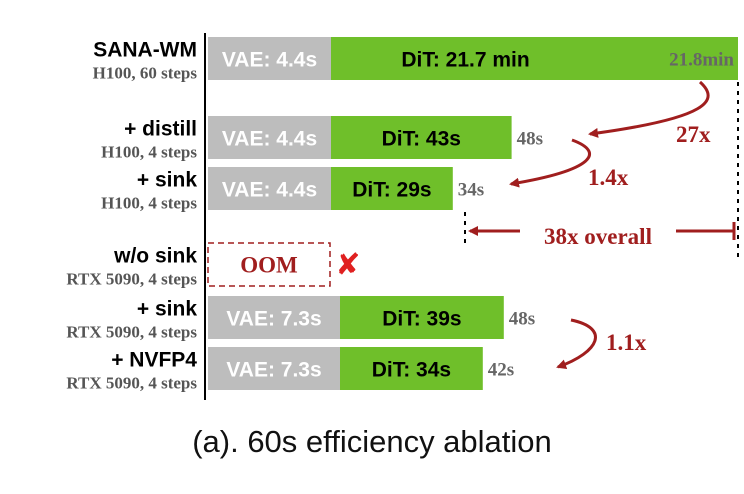  What do you see at coordinates (501, 370) in the screenshot?
I see `total-time-label: 42s` at bounding box center [501, 370].